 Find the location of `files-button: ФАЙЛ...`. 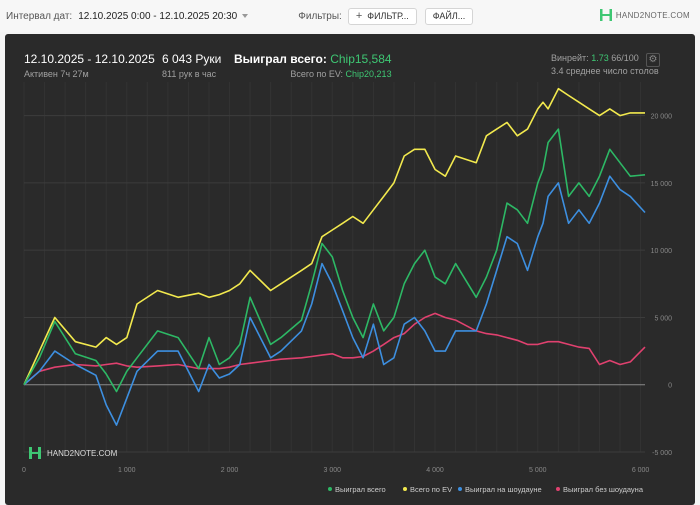

files-button: ФАЙЛ... is located at coordinates (449, 16).